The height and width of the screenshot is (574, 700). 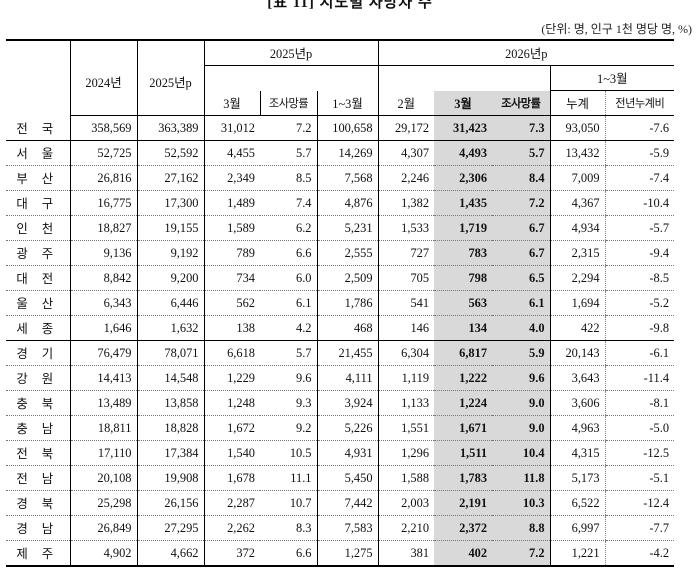 I want to click on value-cum-2026: 13,432, so click(x=577, y=153).